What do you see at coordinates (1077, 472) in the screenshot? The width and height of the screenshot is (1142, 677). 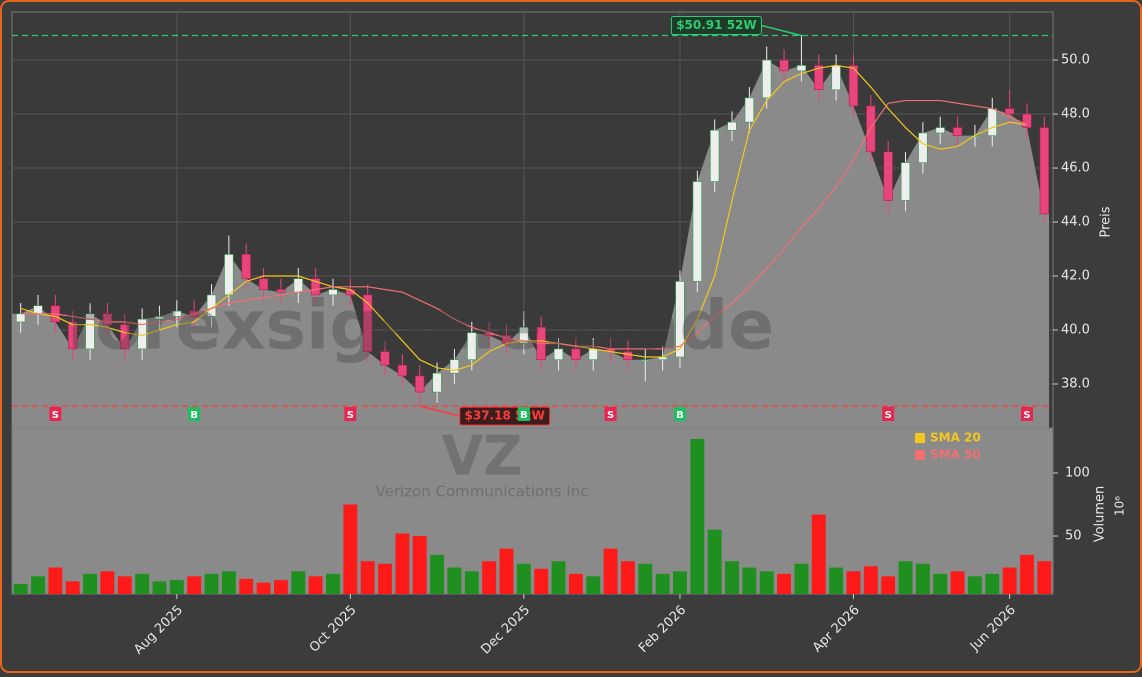 I see `volume-y-tick-label: 100` at bounding box center [1077, 472].